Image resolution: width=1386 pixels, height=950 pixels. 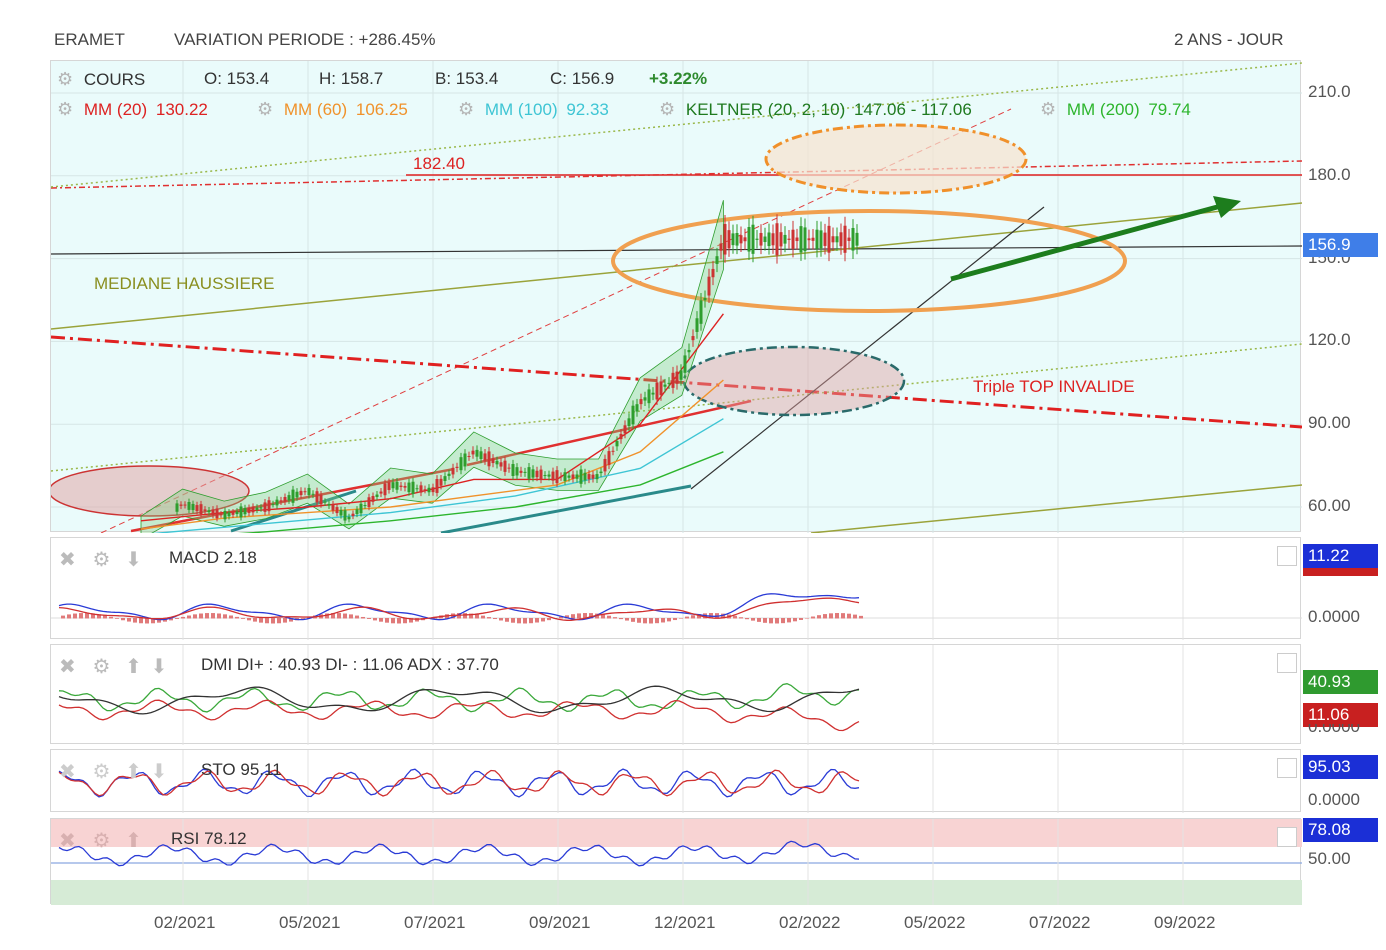 What do you see at coordinates (1287, 663) in the screenshot?
I see `dmi-checkbox` at bounding box center [1287, 663].